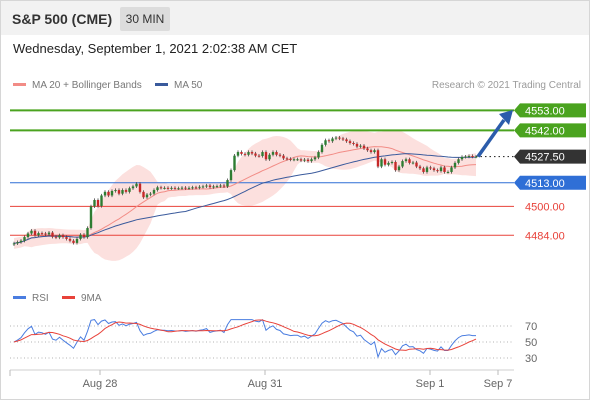 This screenshot has height=400, width=590. What do you see at coordinates (245, 335) in the screenshot?
I see `rsi-ma9-line` at bounding box center [245, 335].